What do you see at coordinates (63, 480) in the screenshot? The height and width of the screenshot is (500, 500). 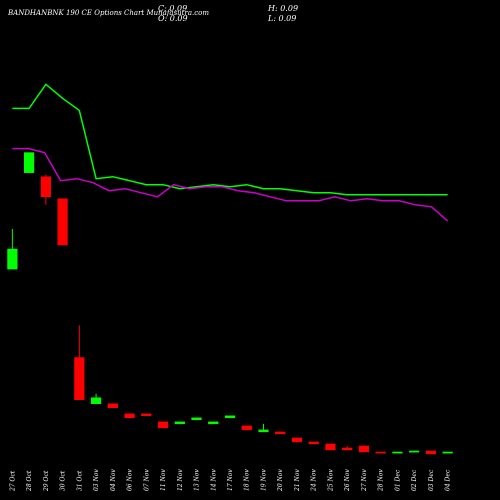 I see `x-tick-label: 30 Oct` at bounding box center [63, 480].